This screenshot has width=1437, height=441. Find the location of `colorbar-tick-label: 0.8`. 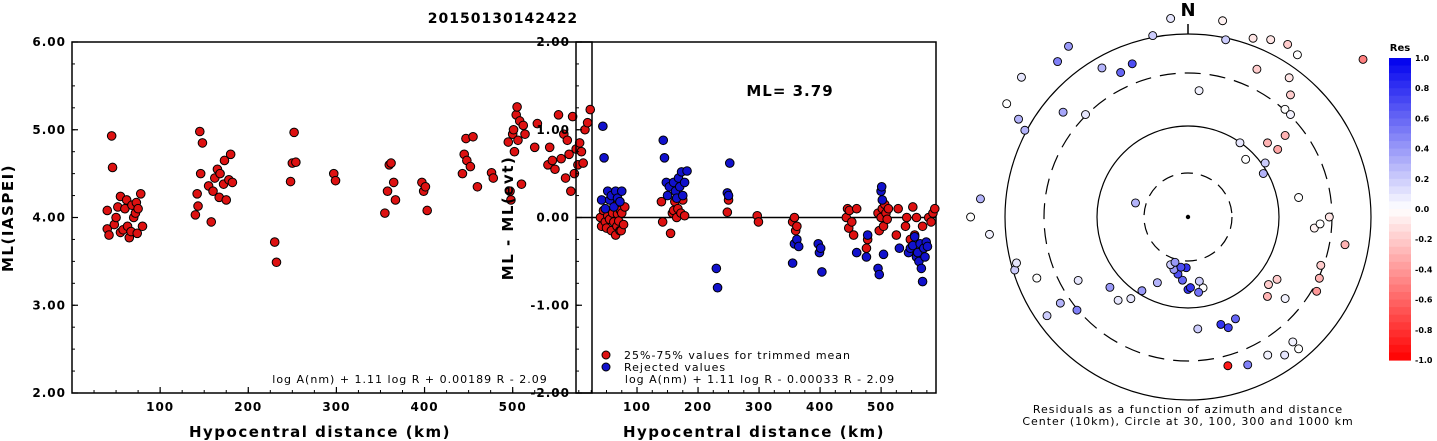

colorbar-tick-label: 0.8 is located at coordinates (1422, 88).